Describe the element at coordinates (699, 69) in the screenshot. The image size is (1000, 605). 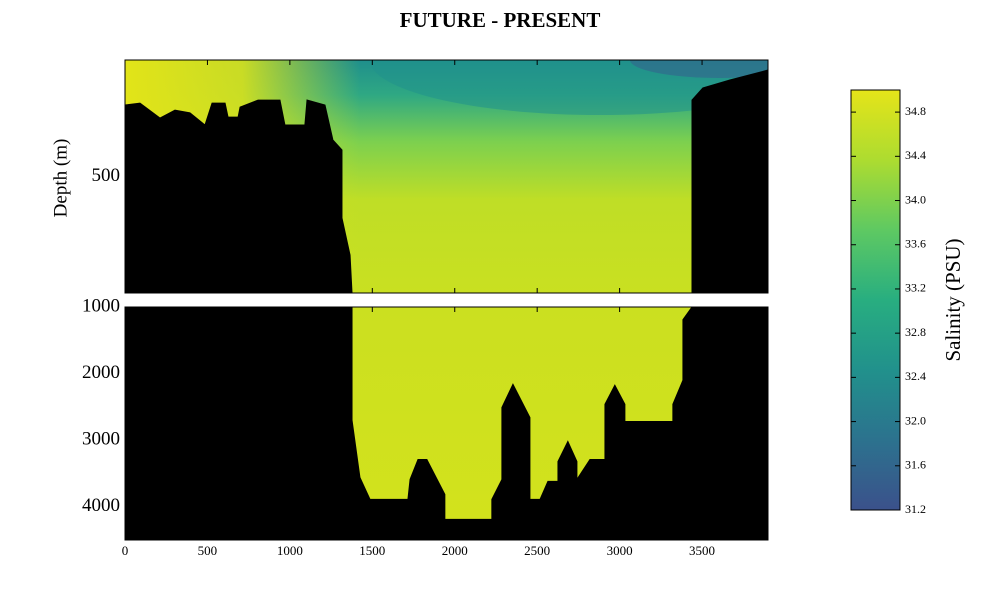
I see `fresh-surface` at that location.